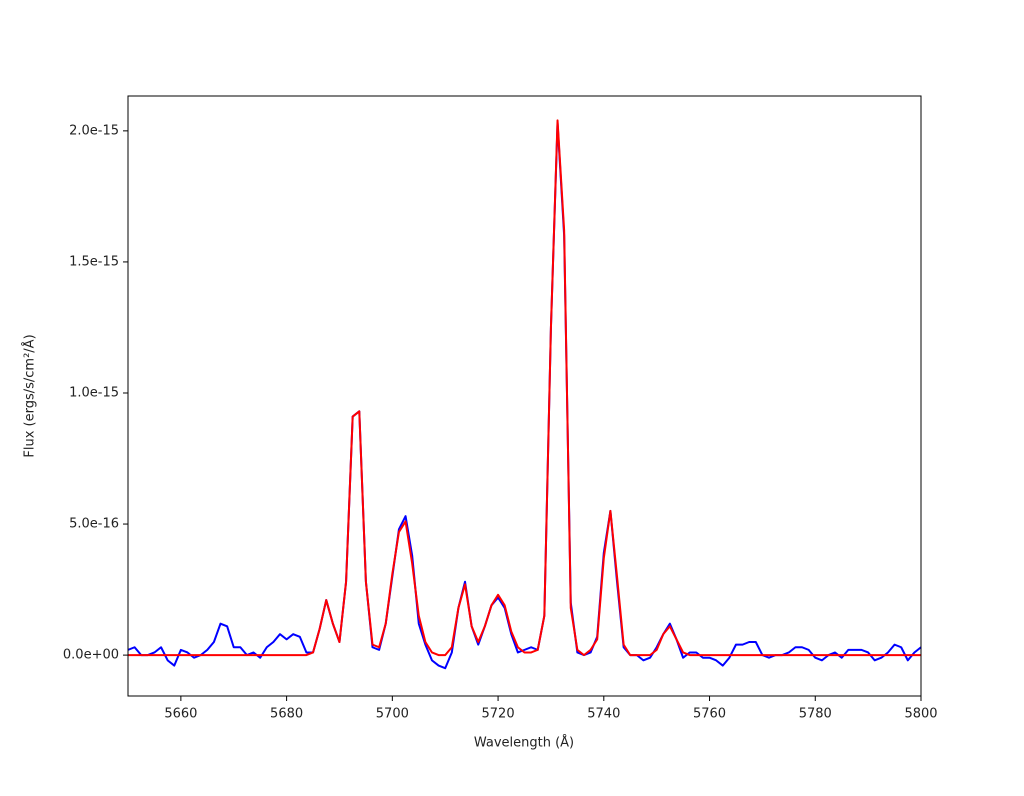 Image resolution: width=1024 pixels, height=796 pixels. What do you see at coordinates (815, 714) in the screenshot?
I see `x-tick-label: 5780` at bounding box center [815, 714].